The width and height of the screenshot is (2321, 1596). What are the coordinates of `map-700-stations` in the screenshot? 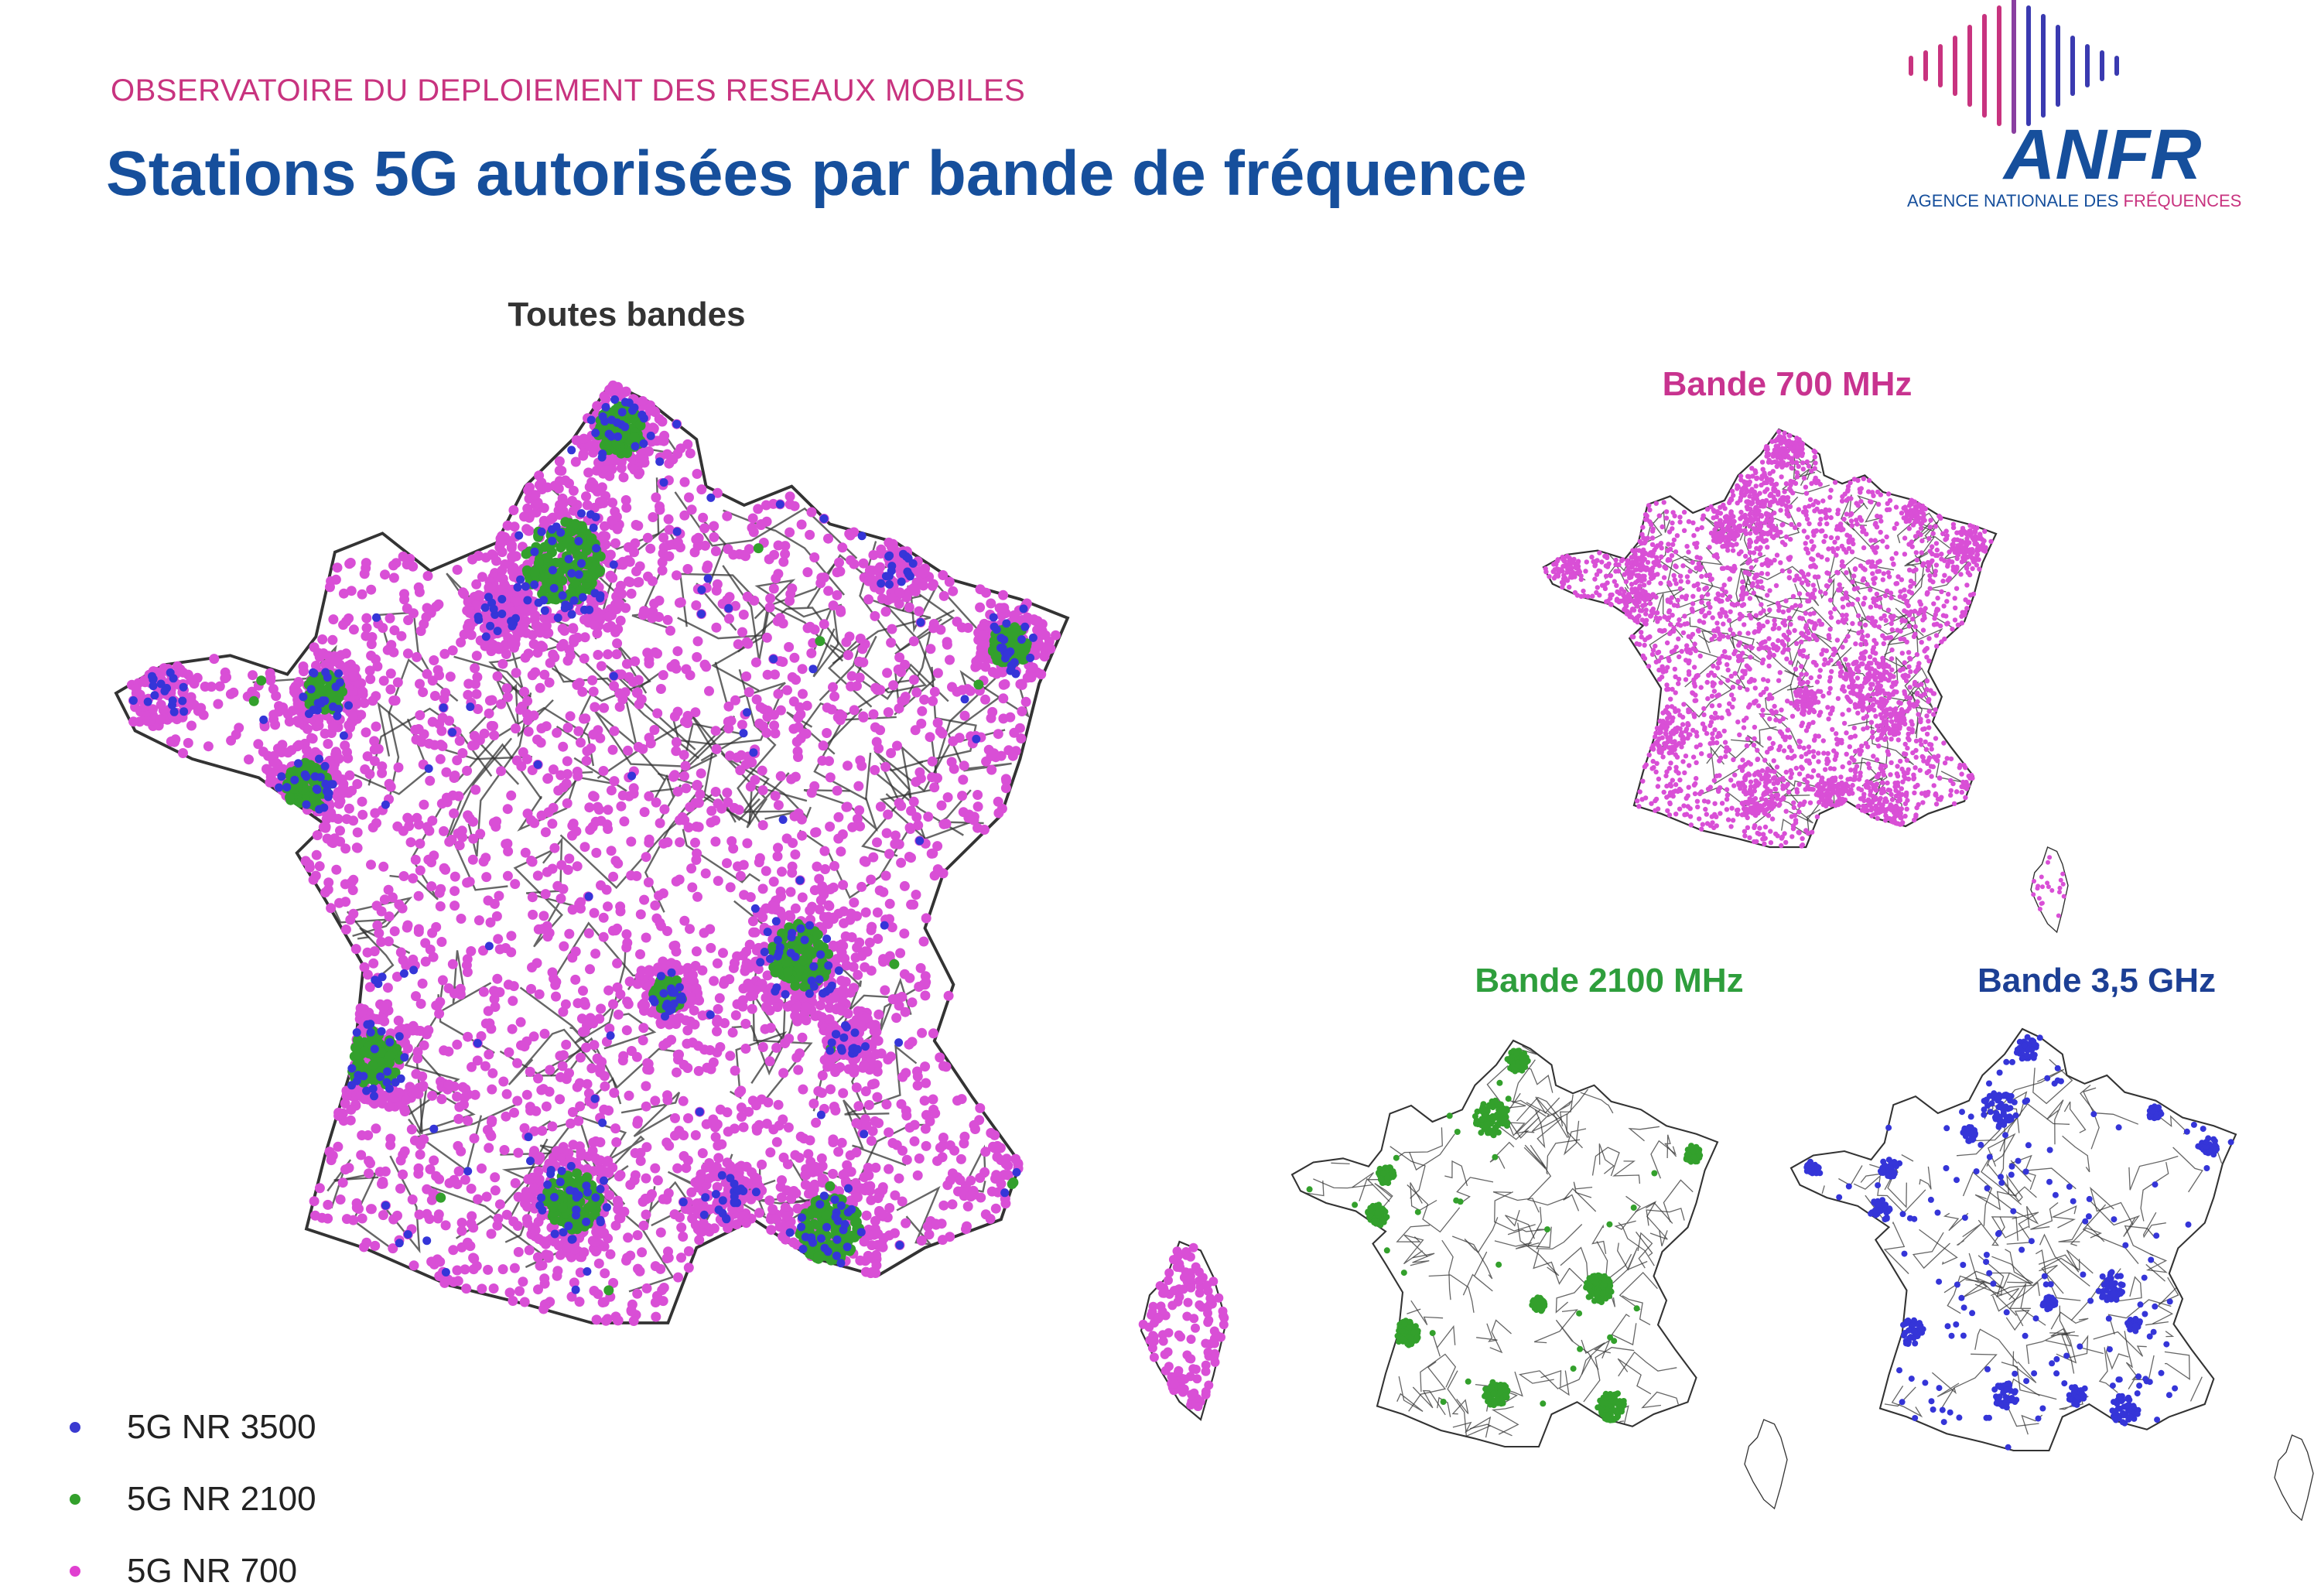 It's located at (1768, 639).